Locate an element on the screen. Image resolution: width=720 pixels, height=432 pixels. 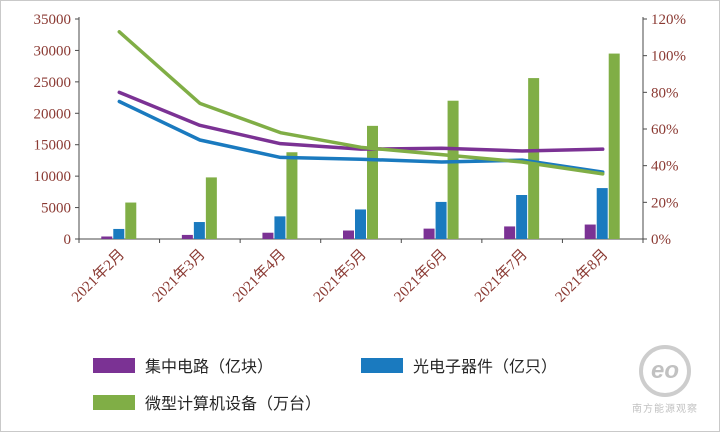
legend-label: 光电子器件（亿只） is located at coordinates (485, 367).